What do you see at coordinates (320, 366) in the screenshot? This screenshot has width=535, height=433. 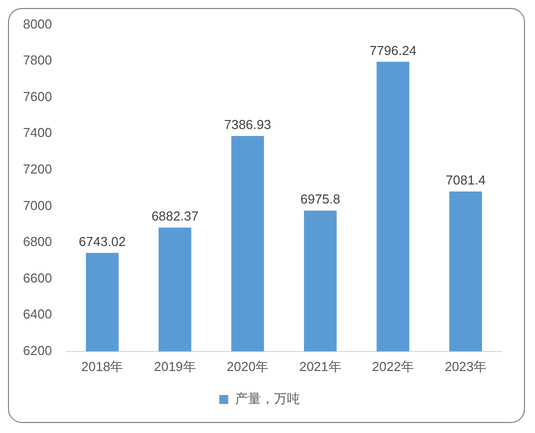 I see `x-tick-label: 2021年` at bounding box center [320, 366].